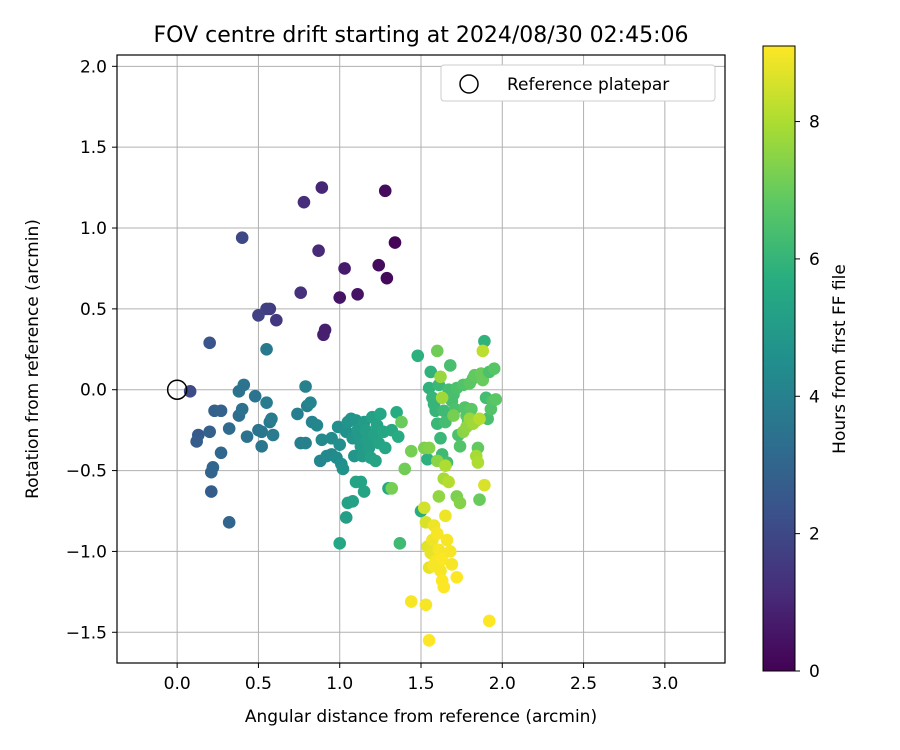 The width and height of the screenshot is (900, 750). I want to click on y-tick-label: −1.0, so click(86, 552).